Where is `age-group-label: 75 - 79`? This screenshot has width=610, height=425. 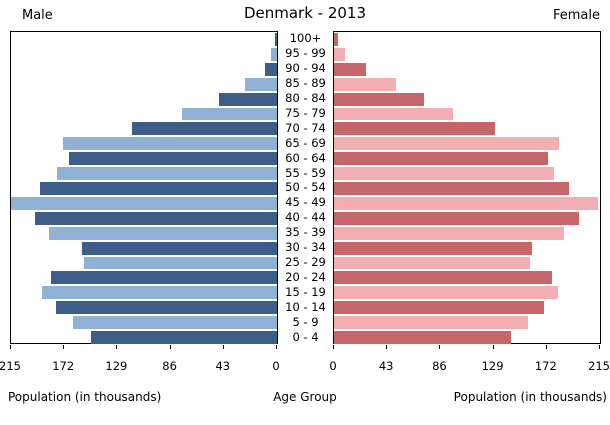 age-group-label: 75 - 79 is located at coordinates (305, 112).